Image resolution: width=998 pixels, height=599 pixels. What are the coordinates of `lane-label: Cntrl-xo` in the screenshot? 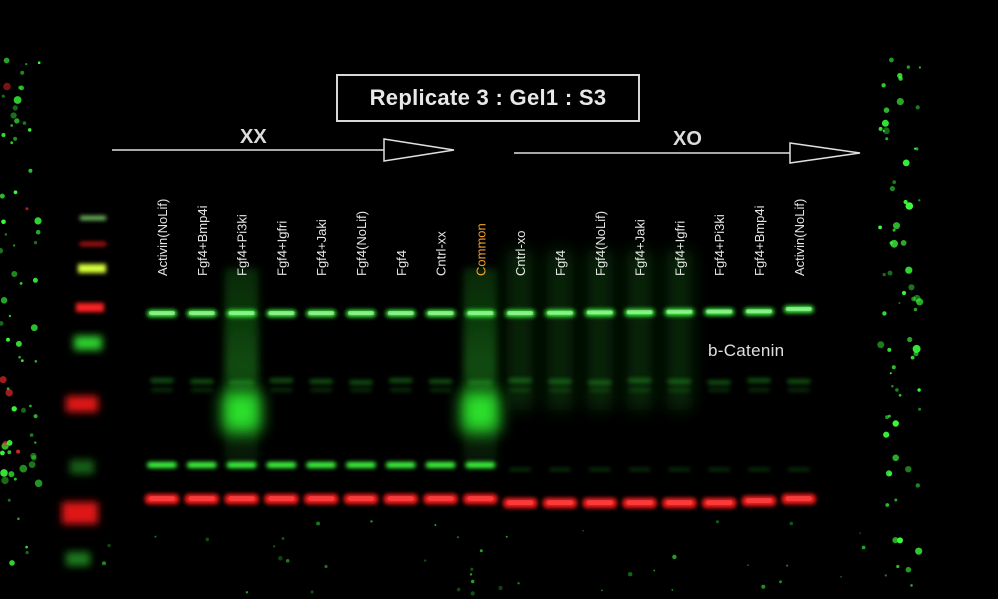 It's located at (521, 253).